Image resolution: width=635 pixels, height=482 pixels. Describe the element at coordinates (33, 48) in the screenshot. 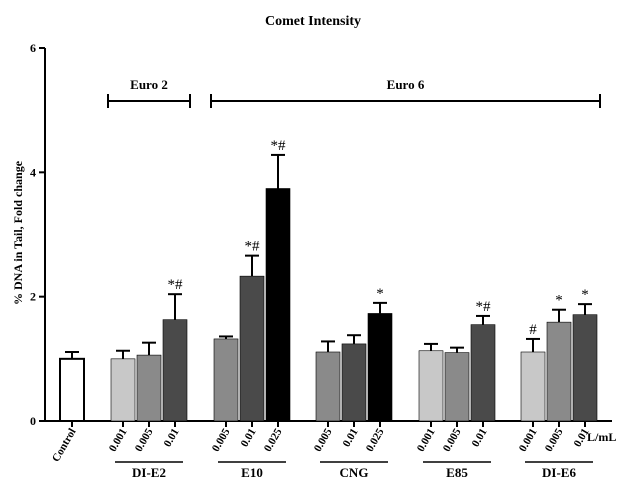

I see `y-tick-label-3: 6` at that location.